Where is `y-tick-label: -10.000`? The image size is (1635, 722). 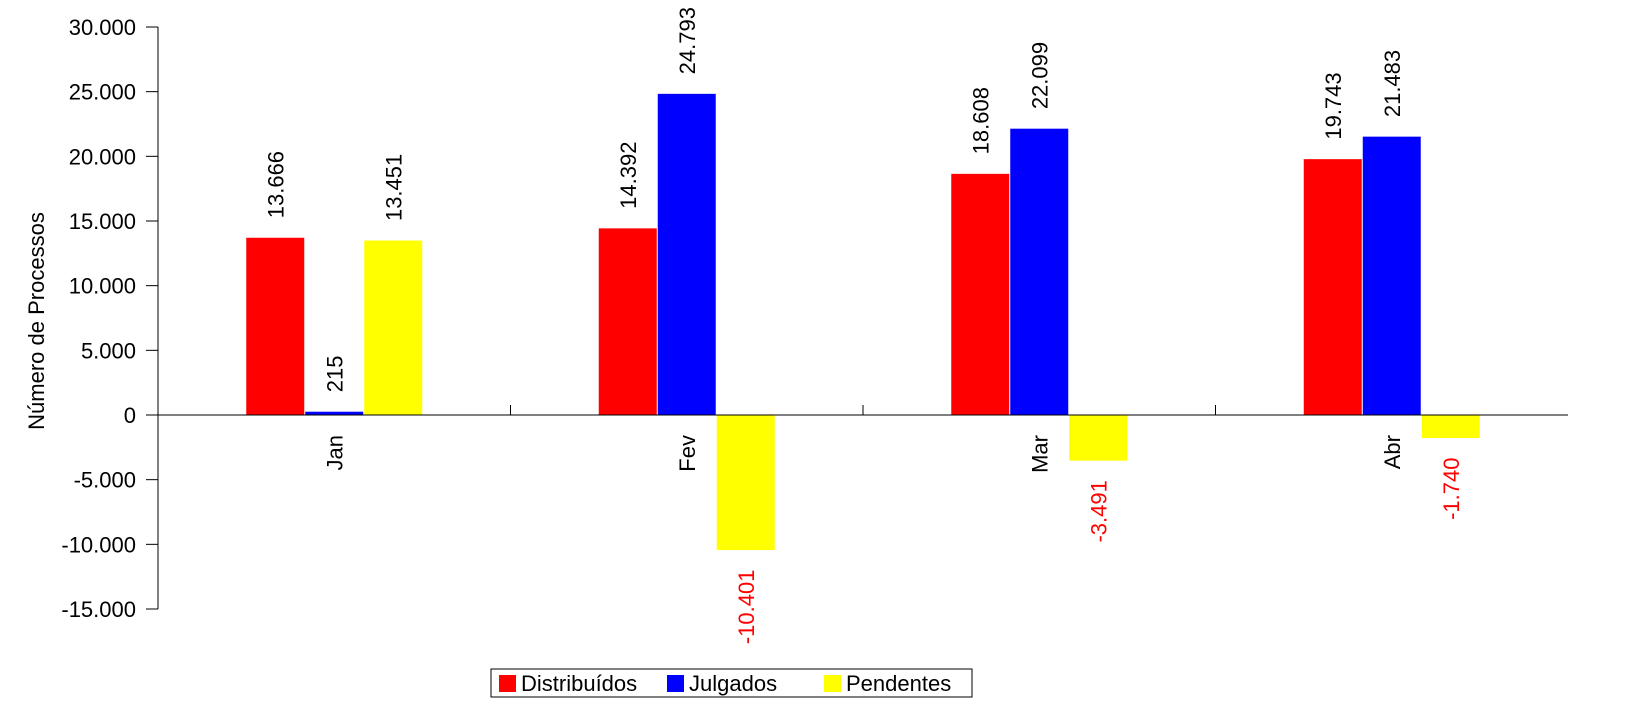
y-tick-label: -10.000 is located at coordinates (98, 544).